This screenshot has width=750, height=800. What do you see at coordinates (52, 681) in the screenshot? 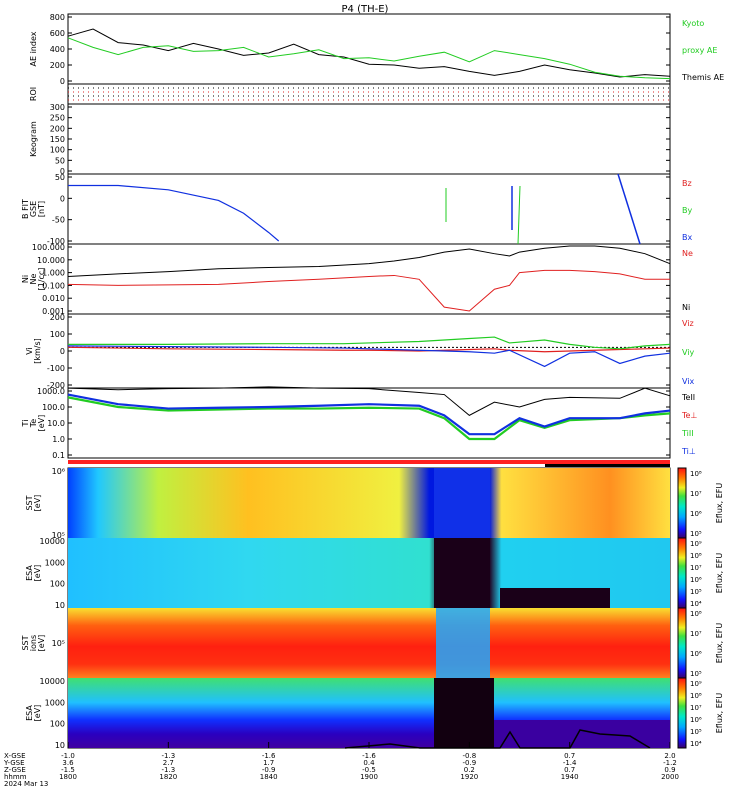
I see `tick-label-esa_i: 10000` at bounding box center [52, 681].